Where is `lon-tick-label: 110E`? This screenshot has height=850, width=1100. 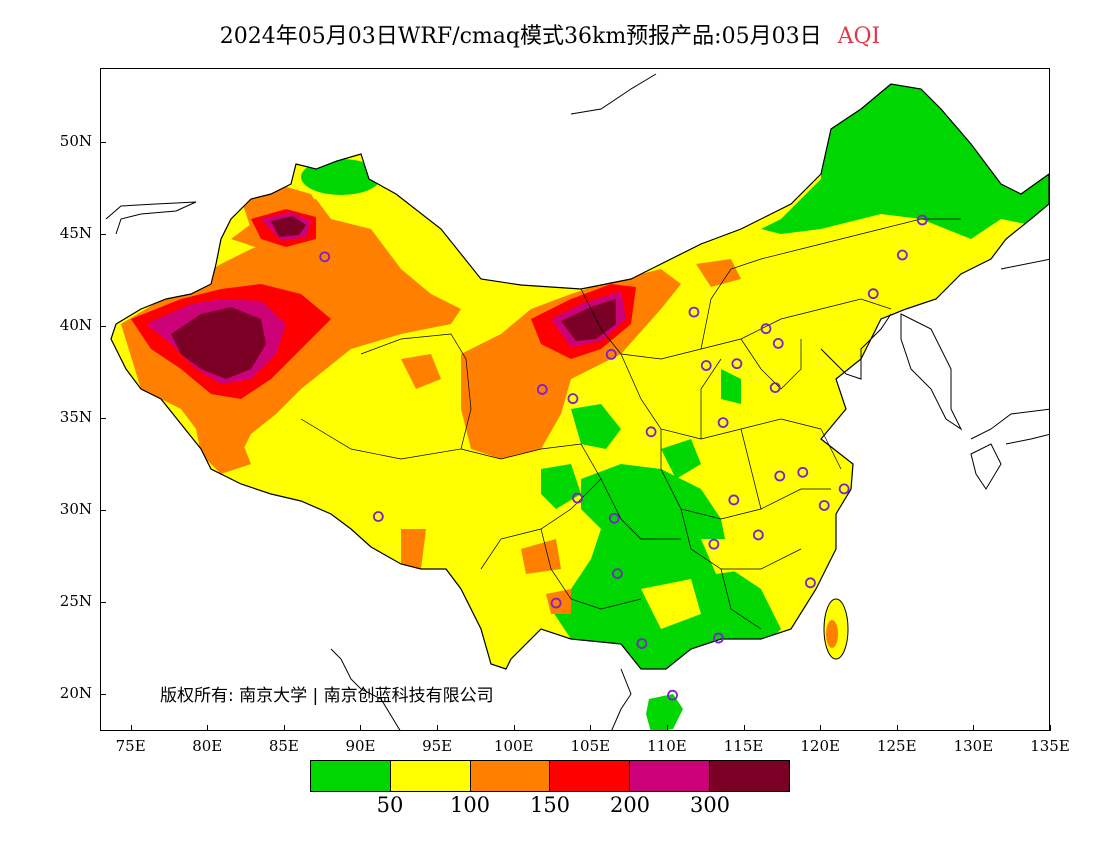
lon-tick-label: 110E is located at coordinates (667, 746).